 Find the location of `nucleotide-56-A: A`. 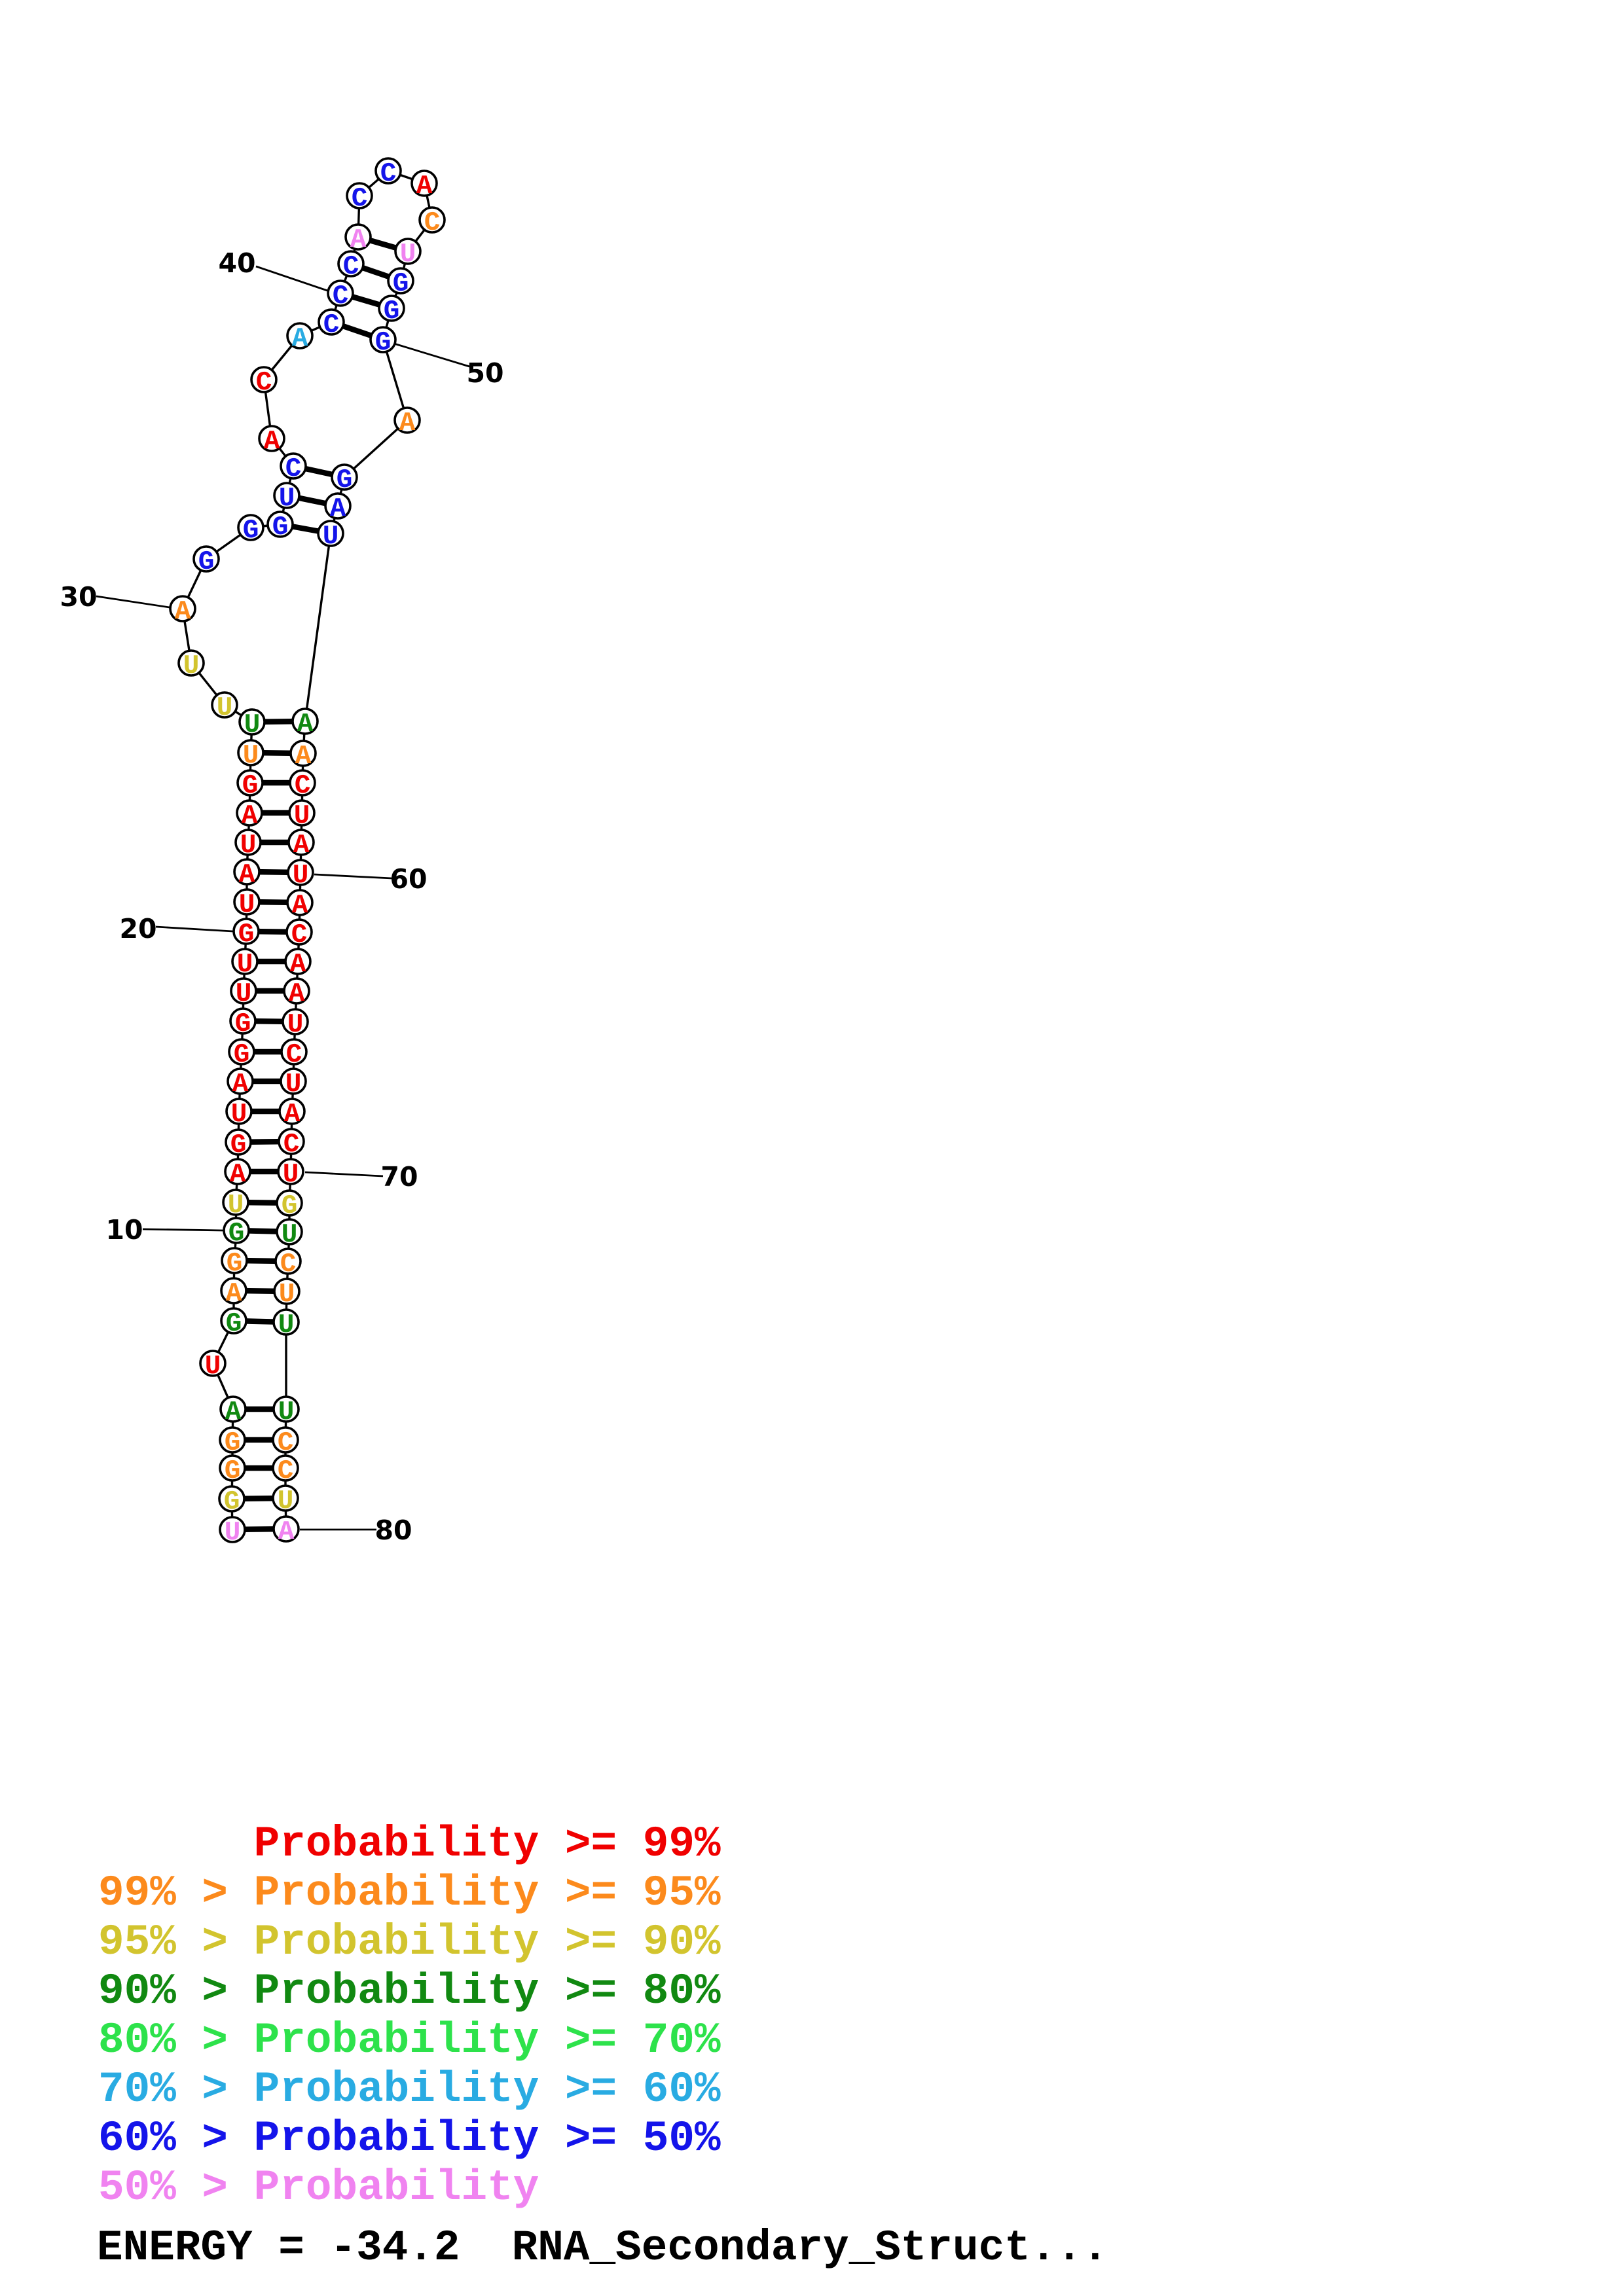

nucleotide-56-A: A is located at coordinates (303, 756).